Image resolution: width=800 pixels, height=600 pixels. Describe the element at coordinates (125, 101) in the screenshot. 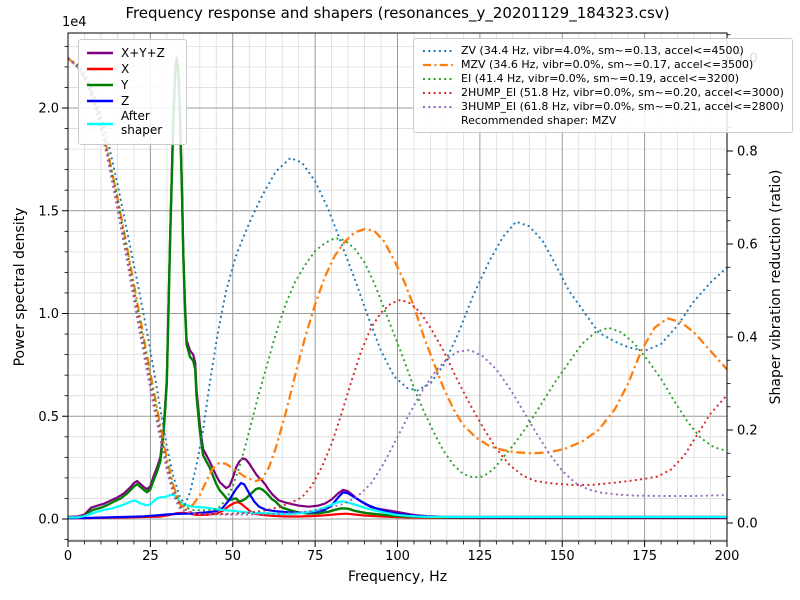

I see `legend-label: Z` at that location.